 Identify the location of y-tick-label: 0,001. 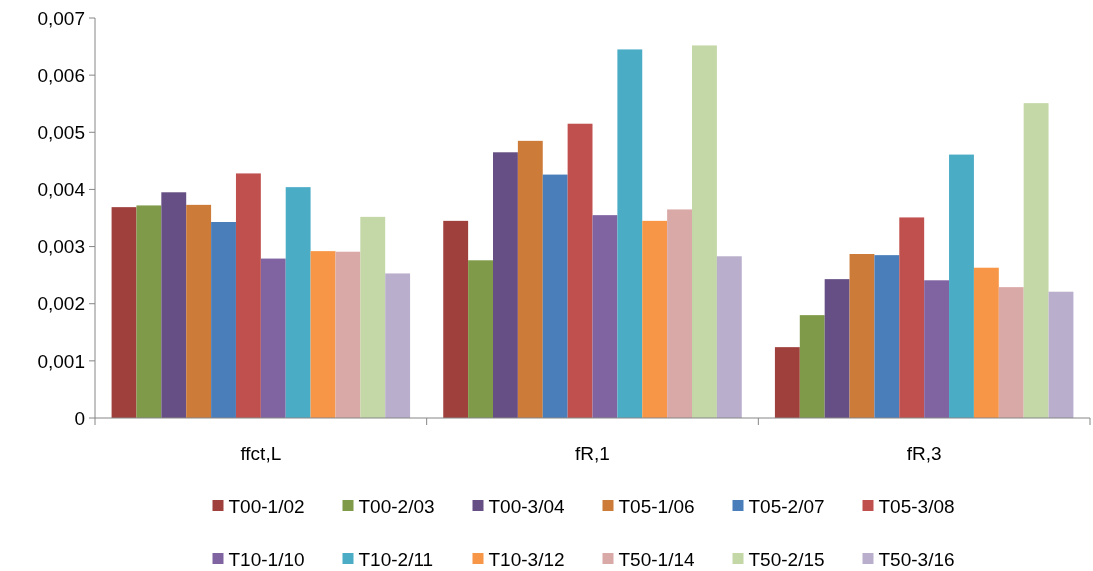
(61, 361).